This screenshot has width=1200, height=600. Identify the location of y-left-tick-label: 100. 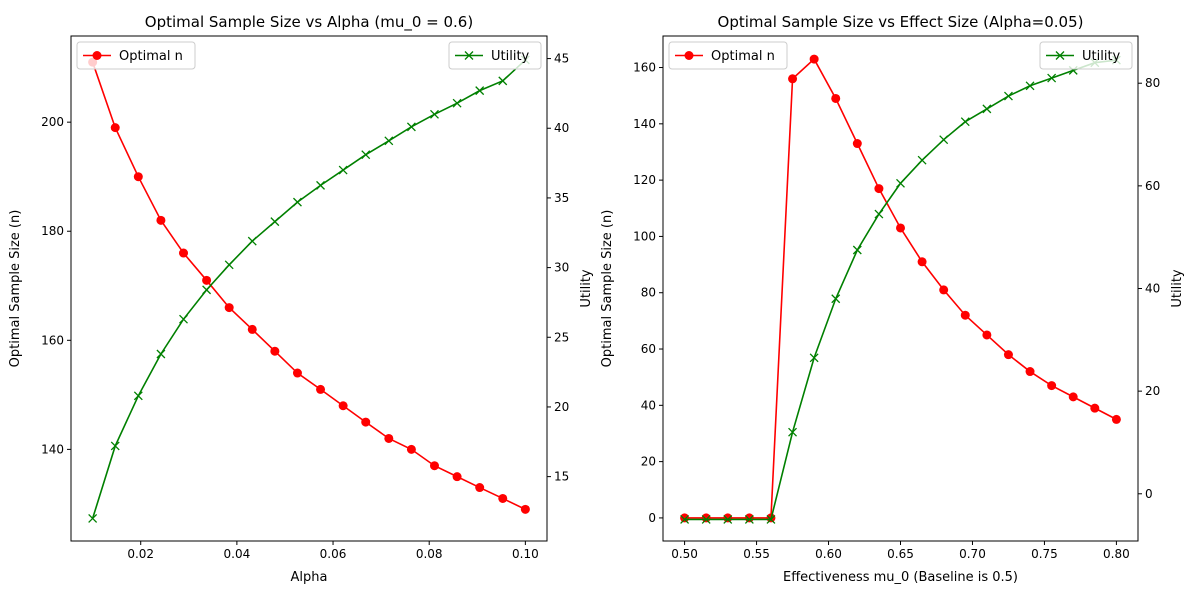
(644, 236).